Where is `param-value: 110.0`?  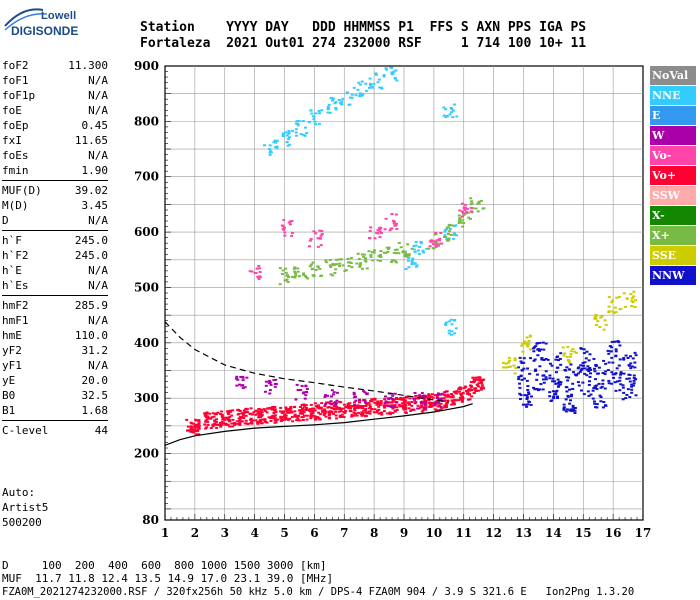 param-value: 110.0 is located at coordinates (91, 335).